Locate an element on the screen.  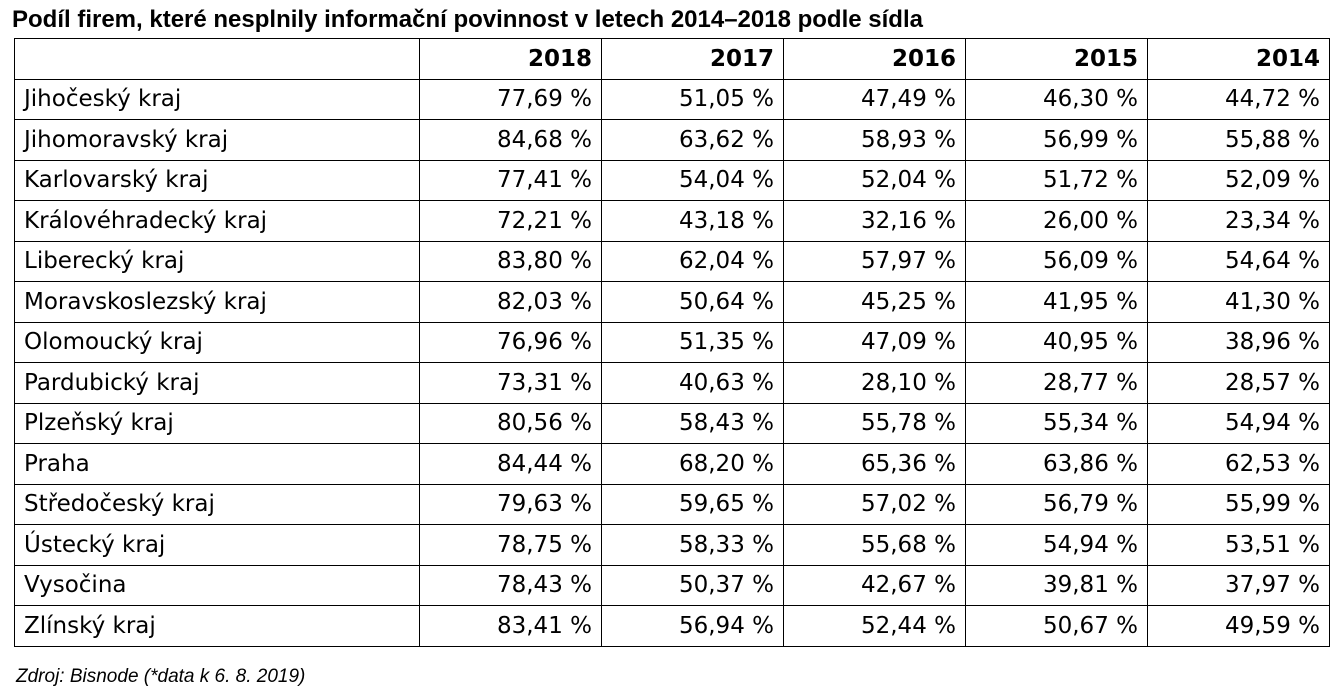
value-cell: 58,93 % is located at coordinates (874, 140).